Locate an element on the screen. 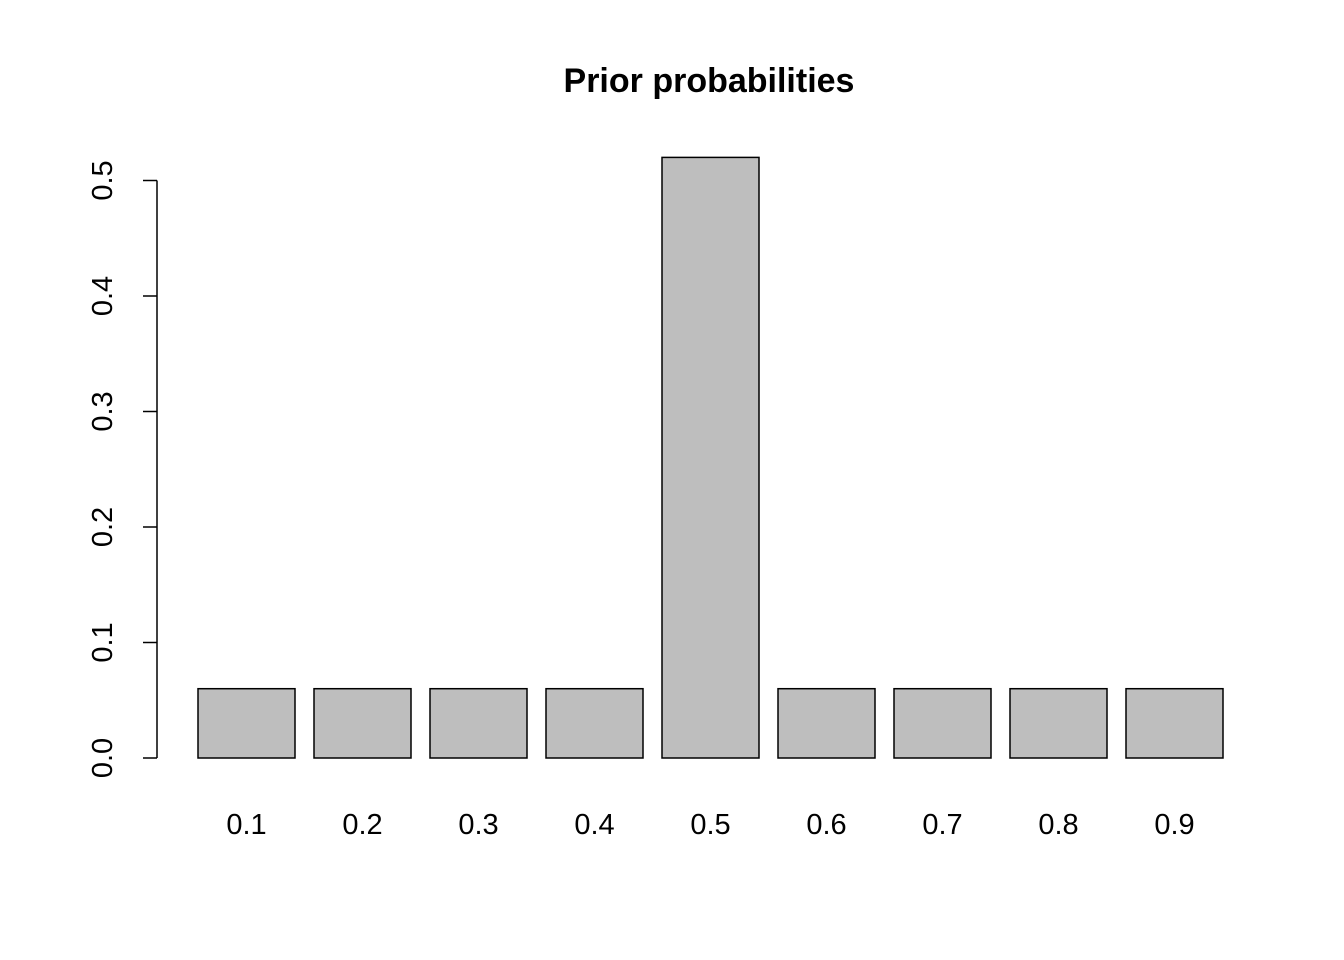 This screenshot has width=1344, height=960. bar-0.9 is located at coordinates (1174, 723).